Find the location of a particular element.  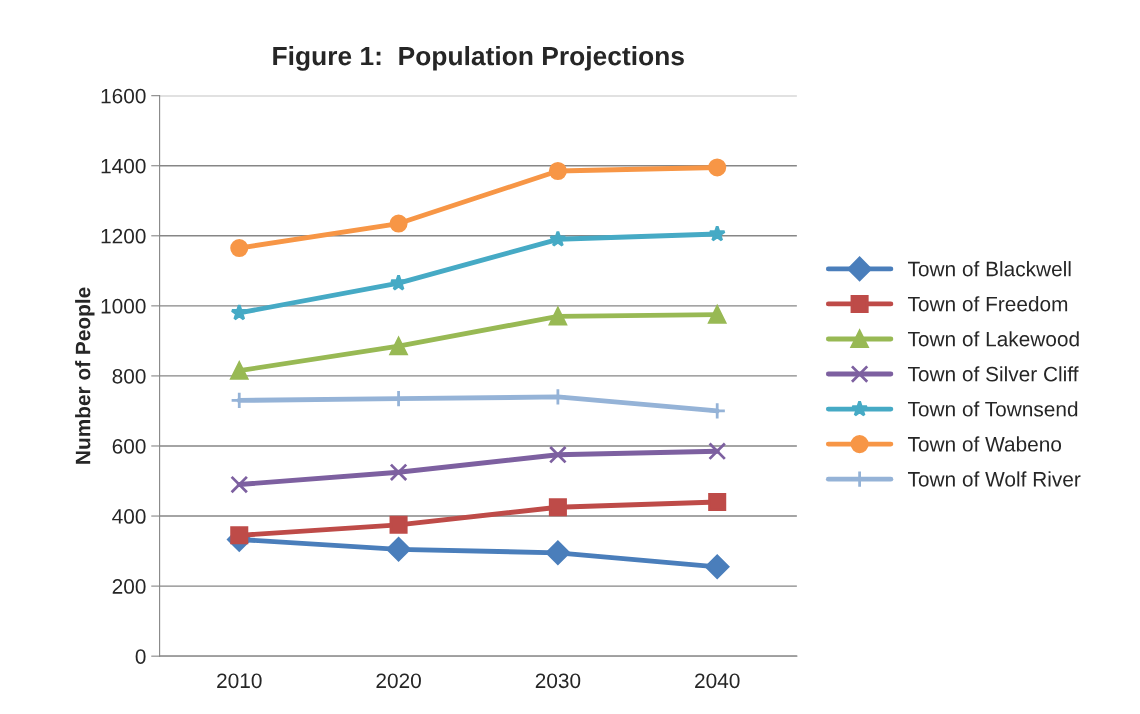

chart-title: Figure 1: Population Projections is located at coordinates (478, 58).